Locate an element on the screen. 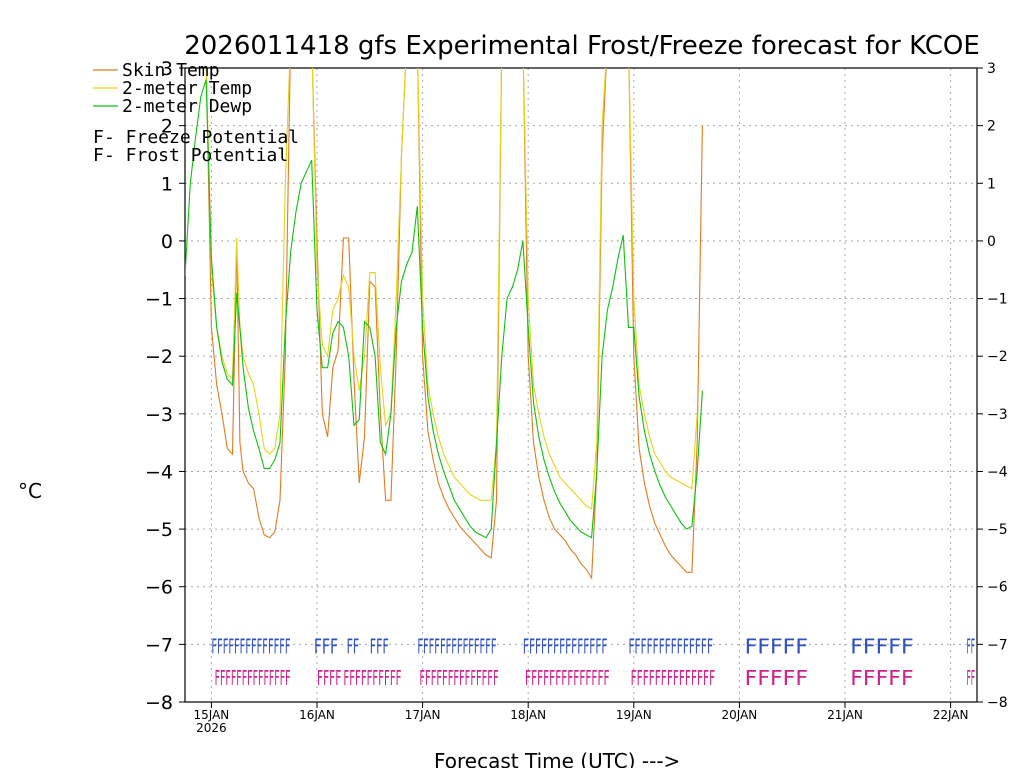  y-tick-label-left: −2 is located at coordinates (159, 357).